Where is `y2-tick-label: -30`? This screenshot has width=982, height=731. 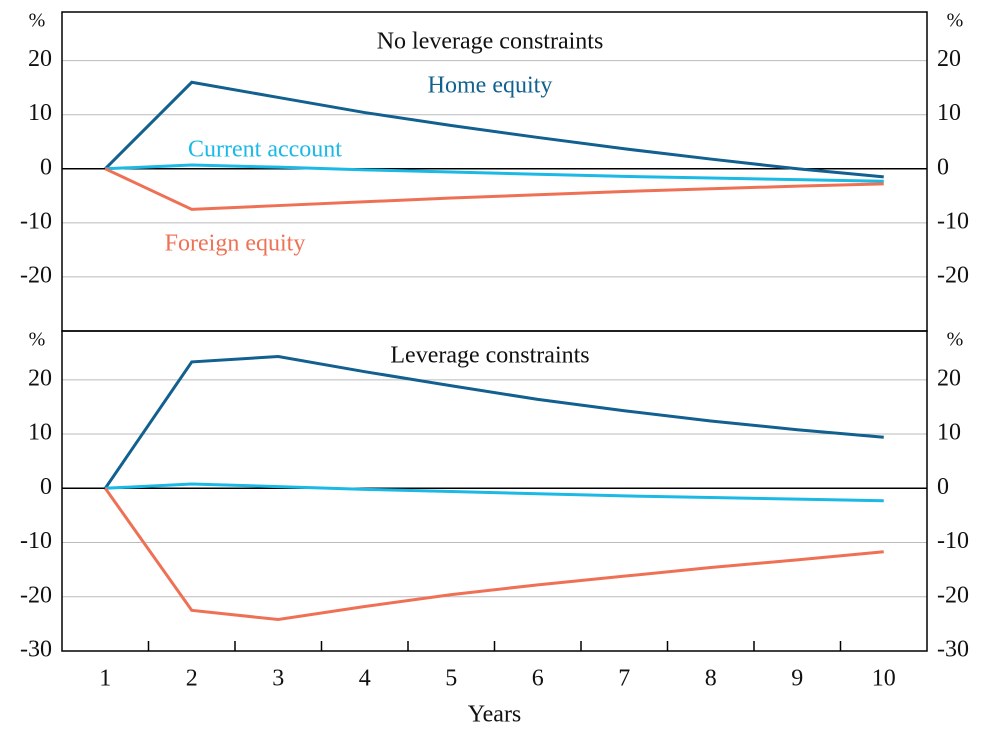
y2-tick-label: -30 is located at coordinates (953, 650).